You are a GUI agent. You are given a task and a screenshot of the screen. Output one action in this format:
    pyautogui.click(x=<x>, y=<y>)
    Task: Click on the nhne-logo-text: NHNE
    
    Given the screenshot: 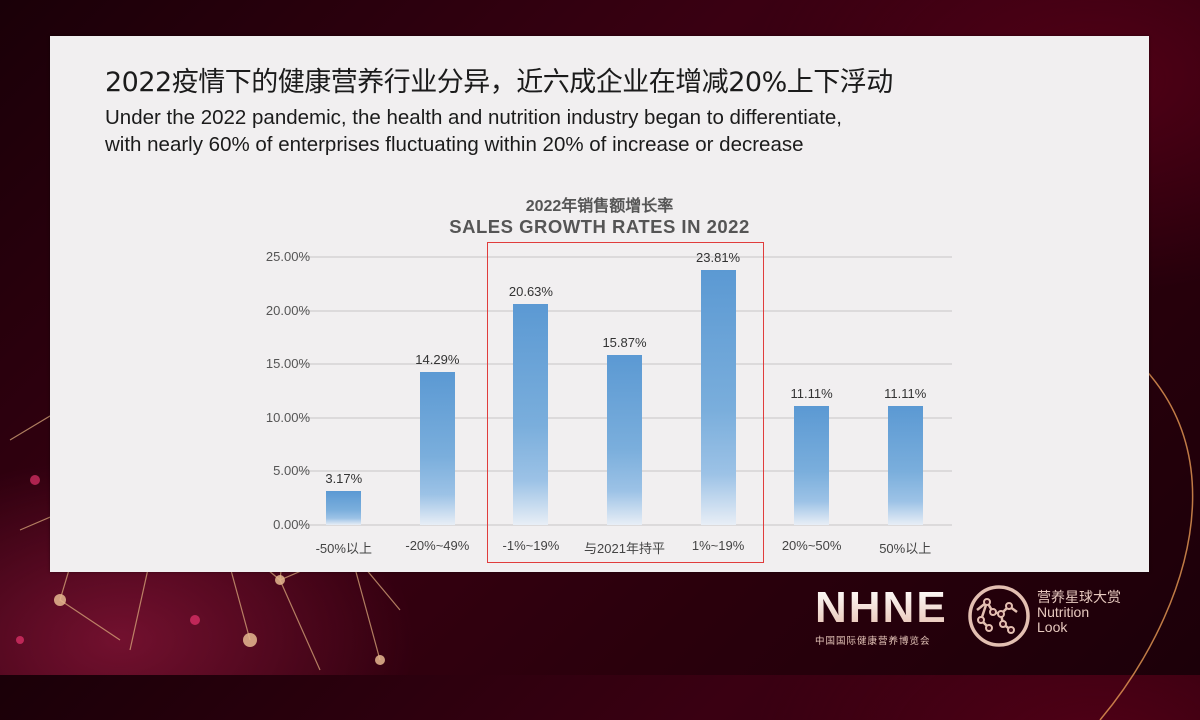 What is the action you would take?
    pyautogui.click(x=881, y=607)
    